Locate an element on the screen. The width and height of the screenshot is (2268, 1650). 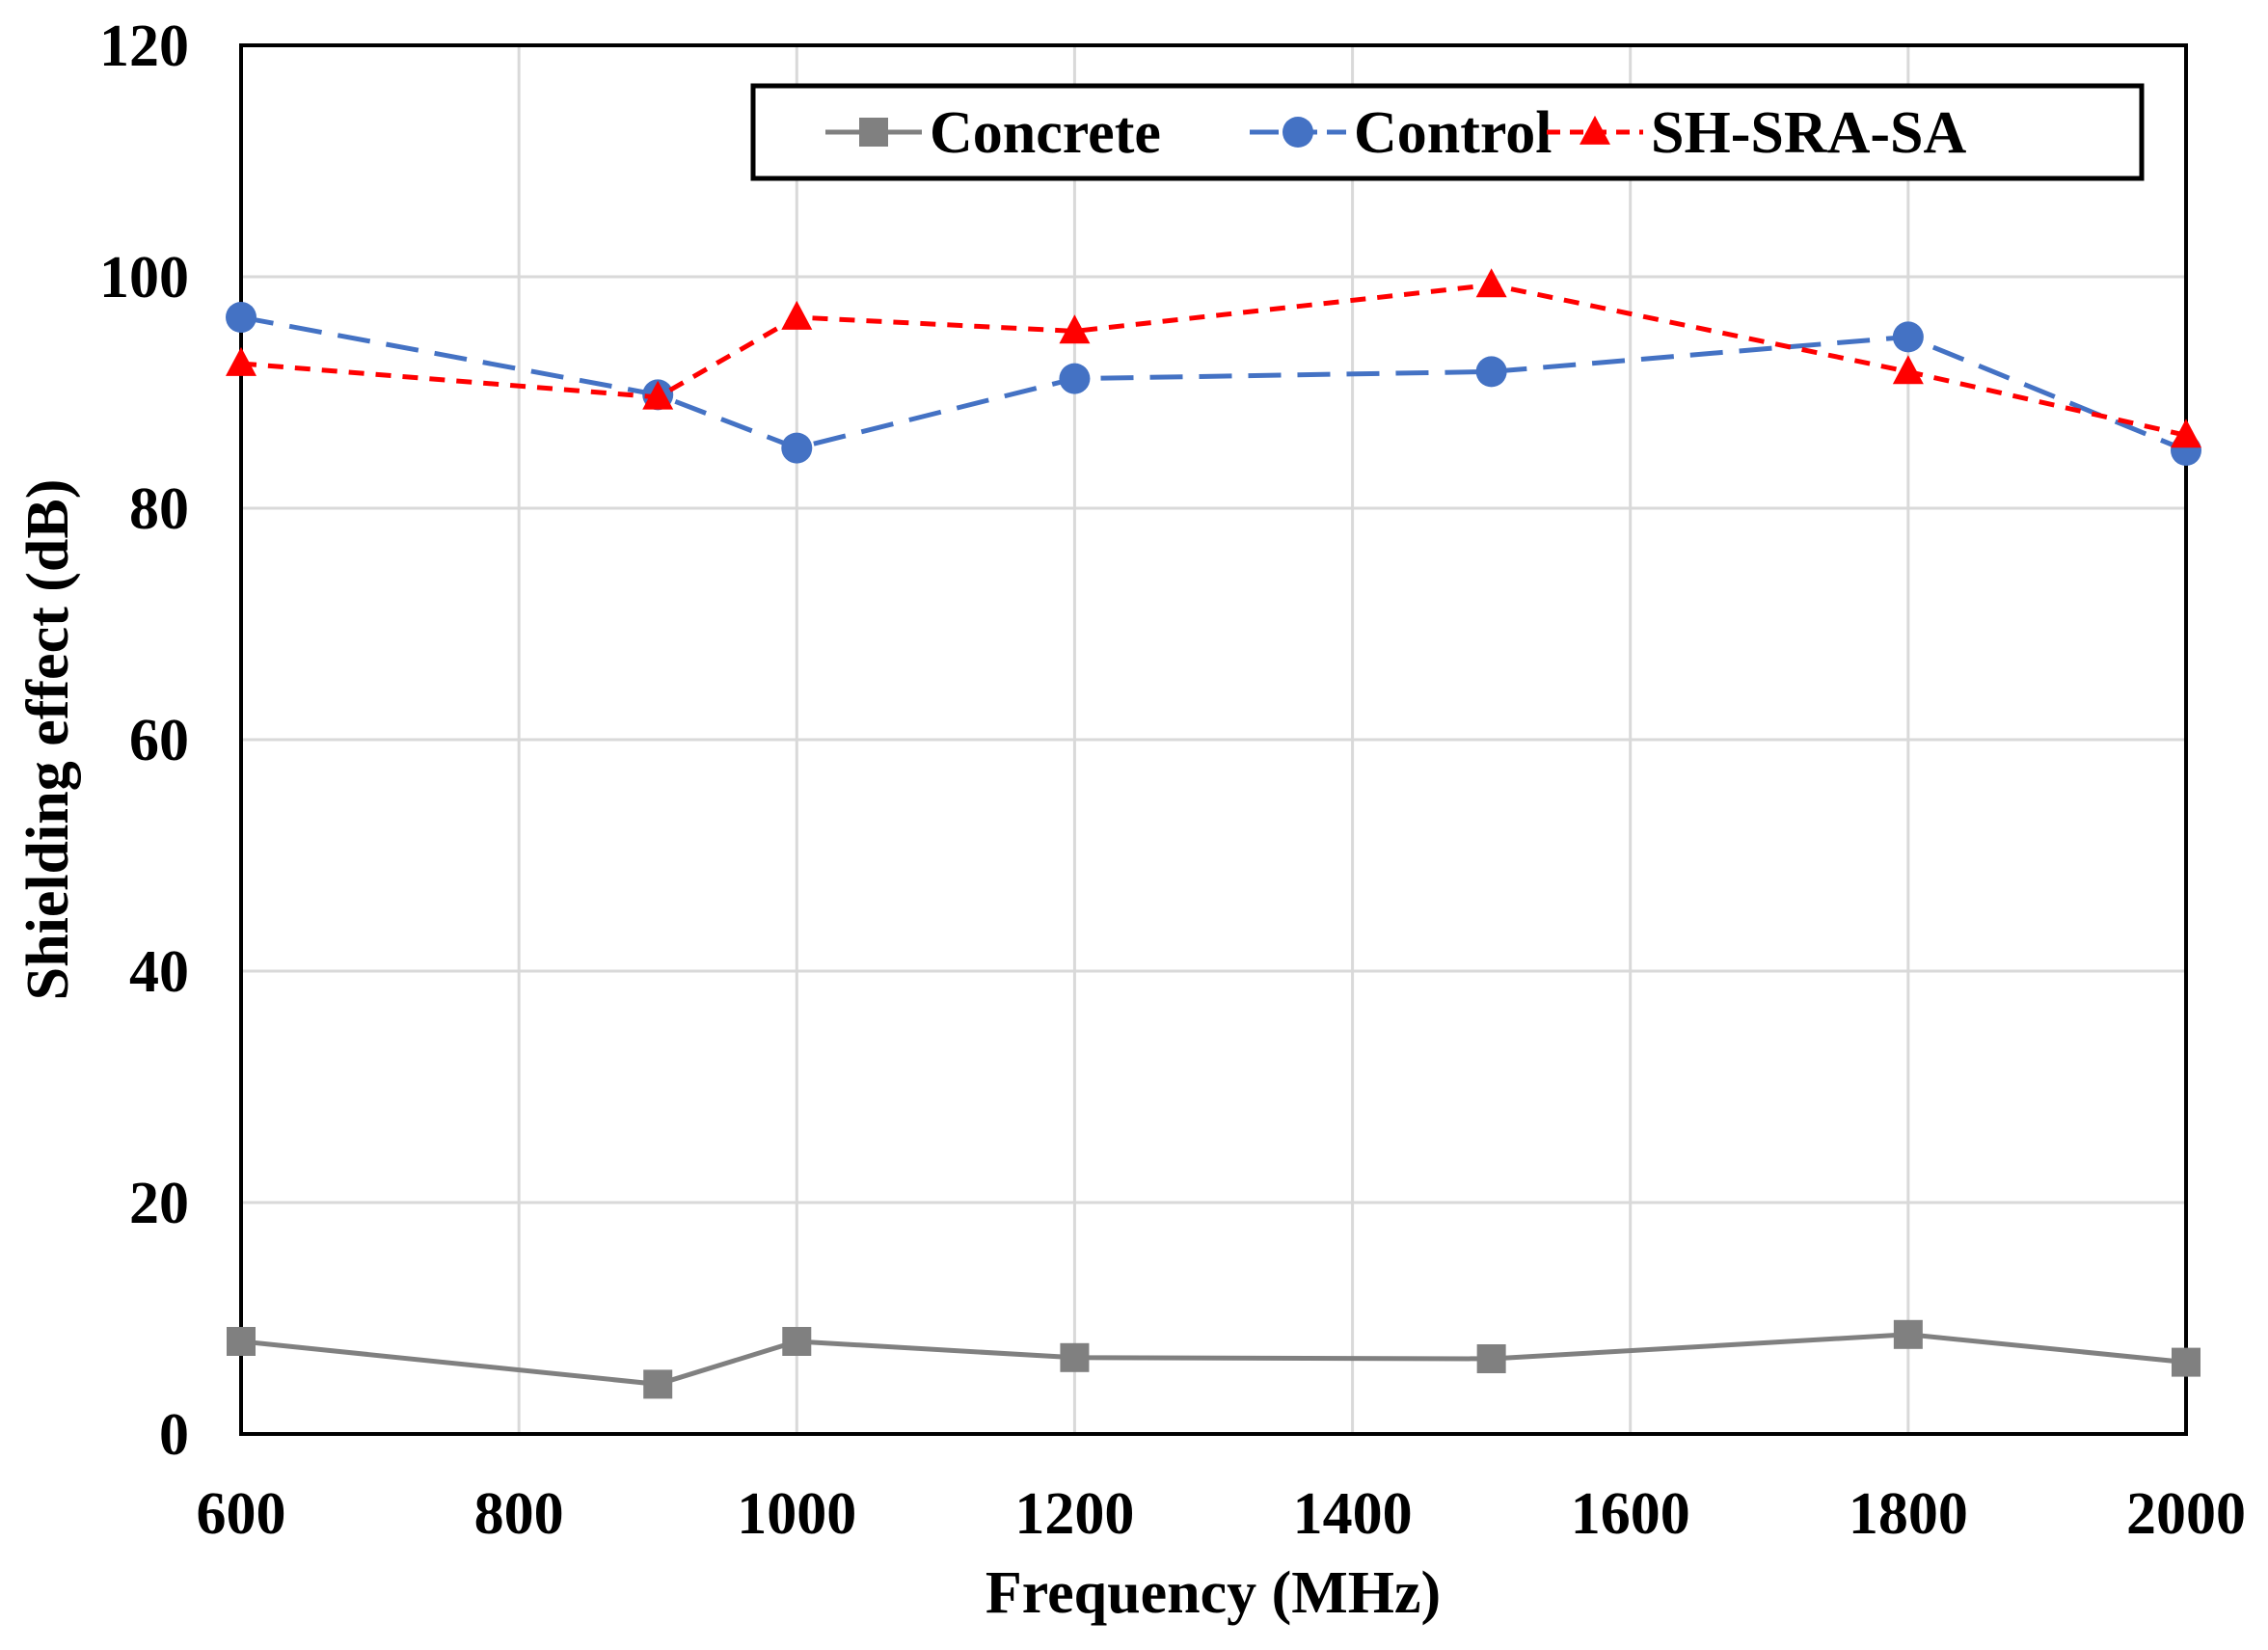
legend-marker-sh-sra-sa is located at coordinates (1595, 130).